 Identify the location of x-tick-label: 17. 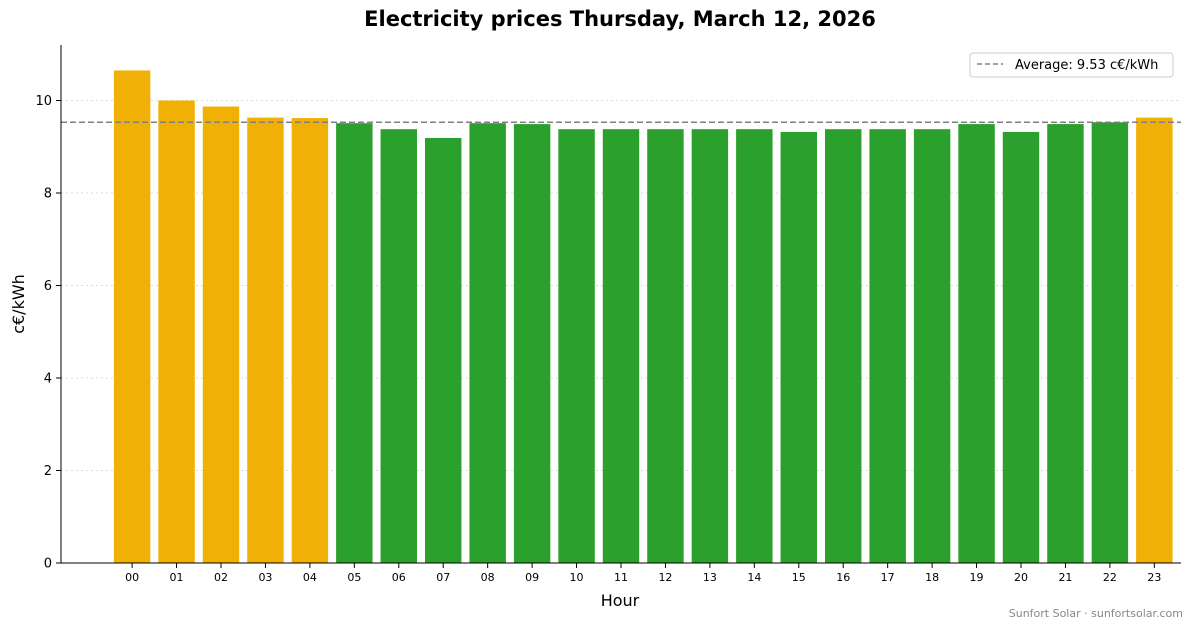
(888, 577).